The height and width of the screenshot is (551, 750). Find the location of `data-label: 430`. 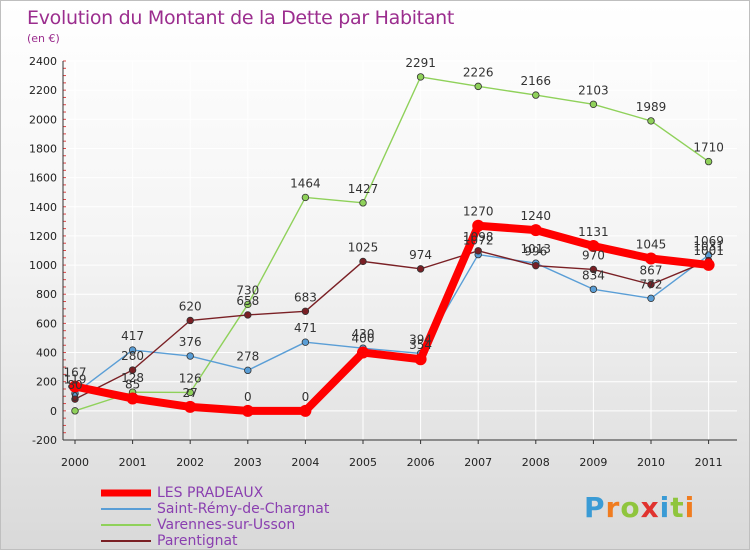

data-label: 430 is located at coordinates (363, 334).